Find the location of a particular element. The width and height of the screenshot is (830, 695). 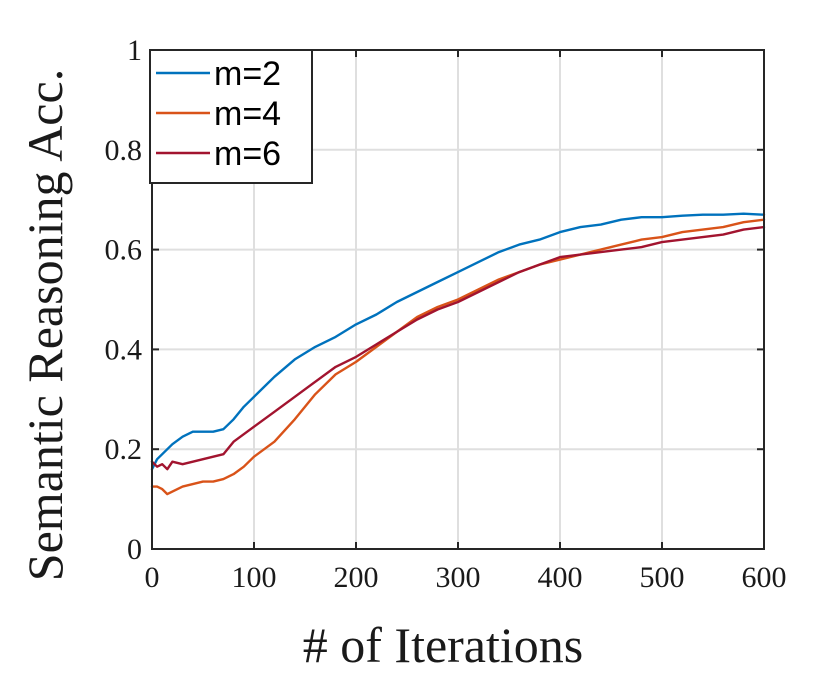

y-tick-label: 0.4 is located at coordinates (124, 349).